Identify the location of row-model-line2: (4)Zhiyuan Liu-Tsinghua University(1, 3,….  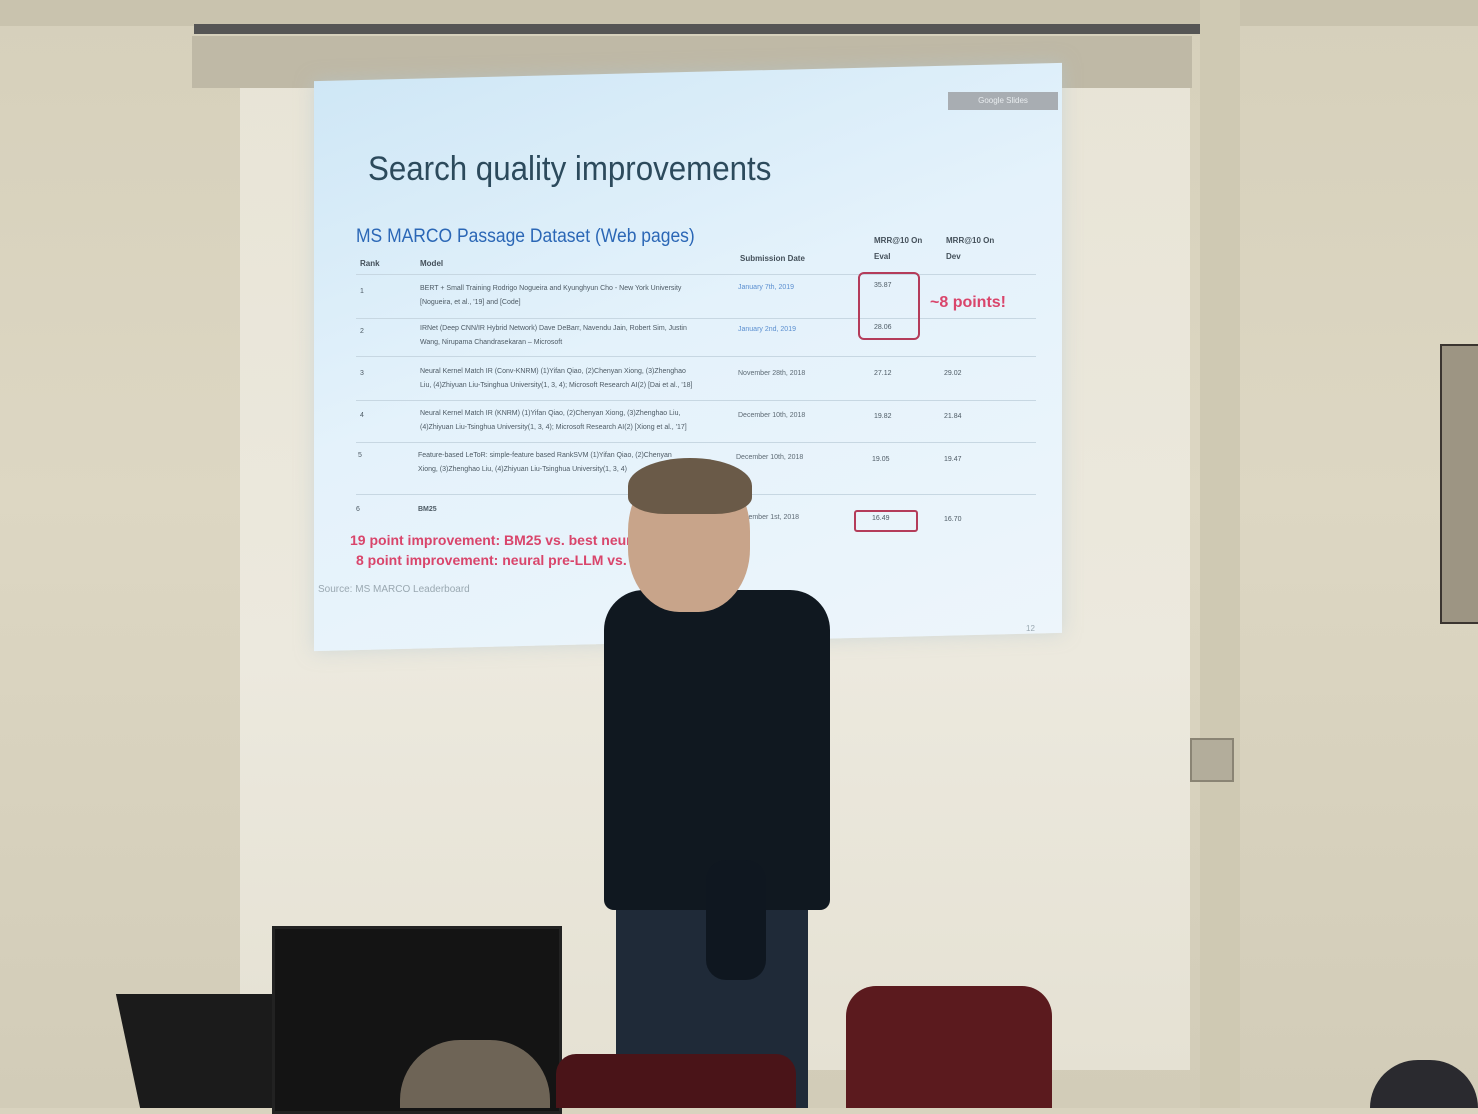
(553, 427).